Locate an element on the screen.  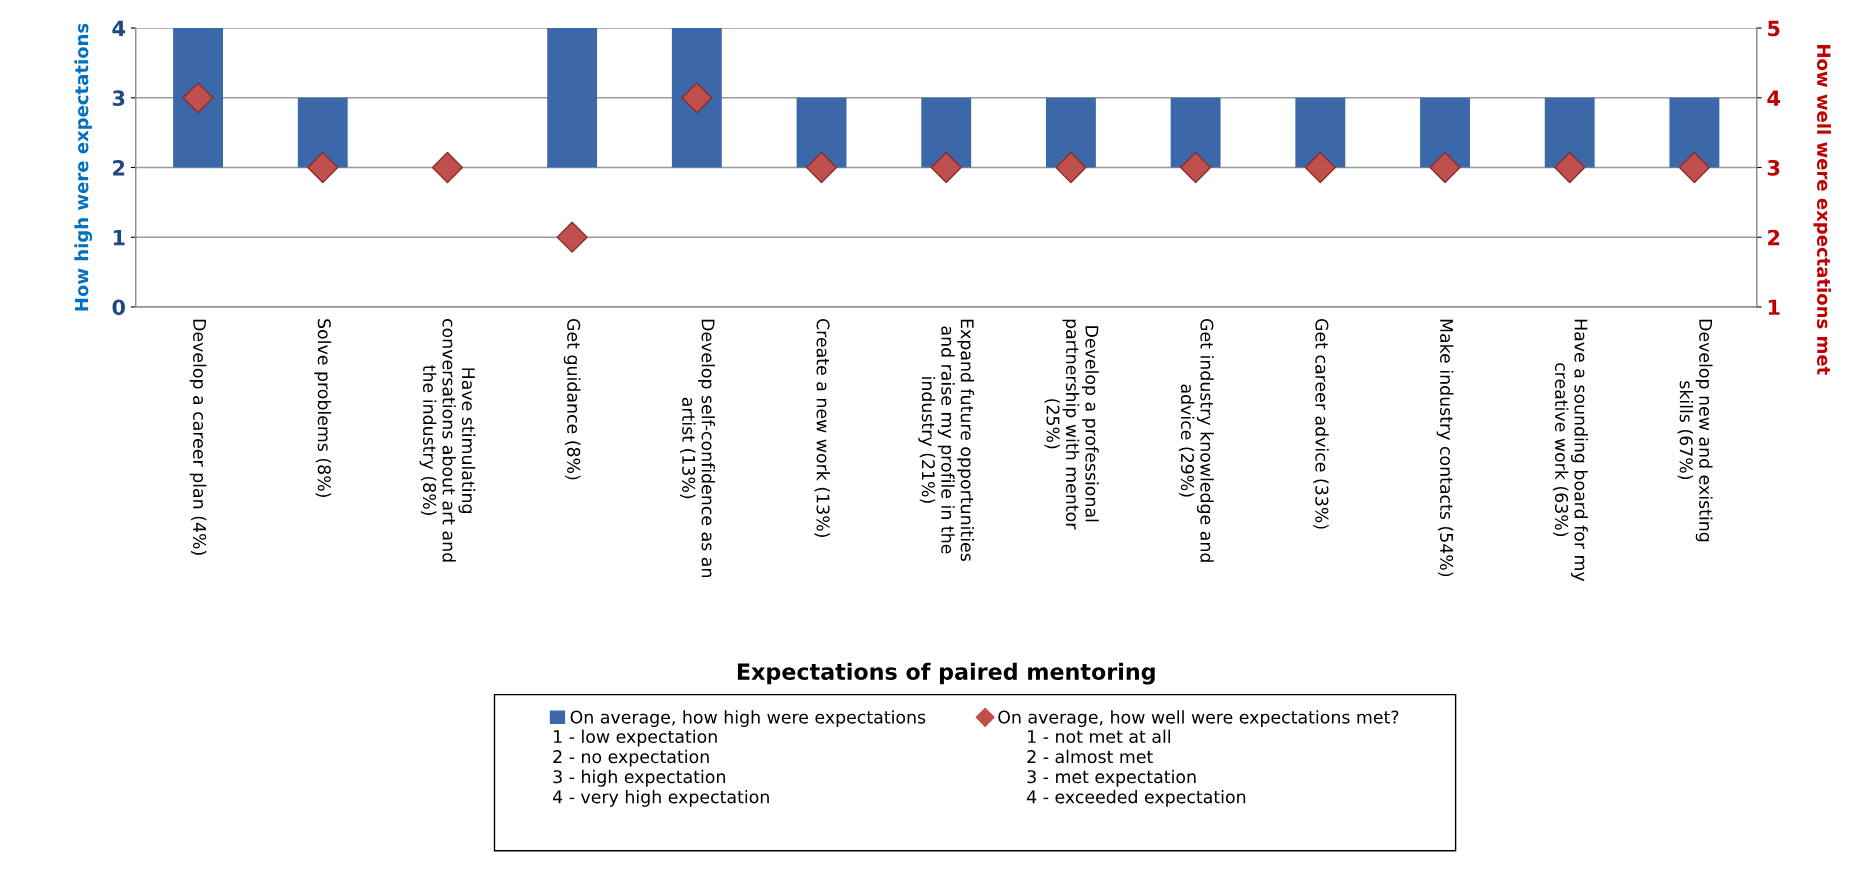
y2-tick-label: 1 is located at coordinates (1774, 307).